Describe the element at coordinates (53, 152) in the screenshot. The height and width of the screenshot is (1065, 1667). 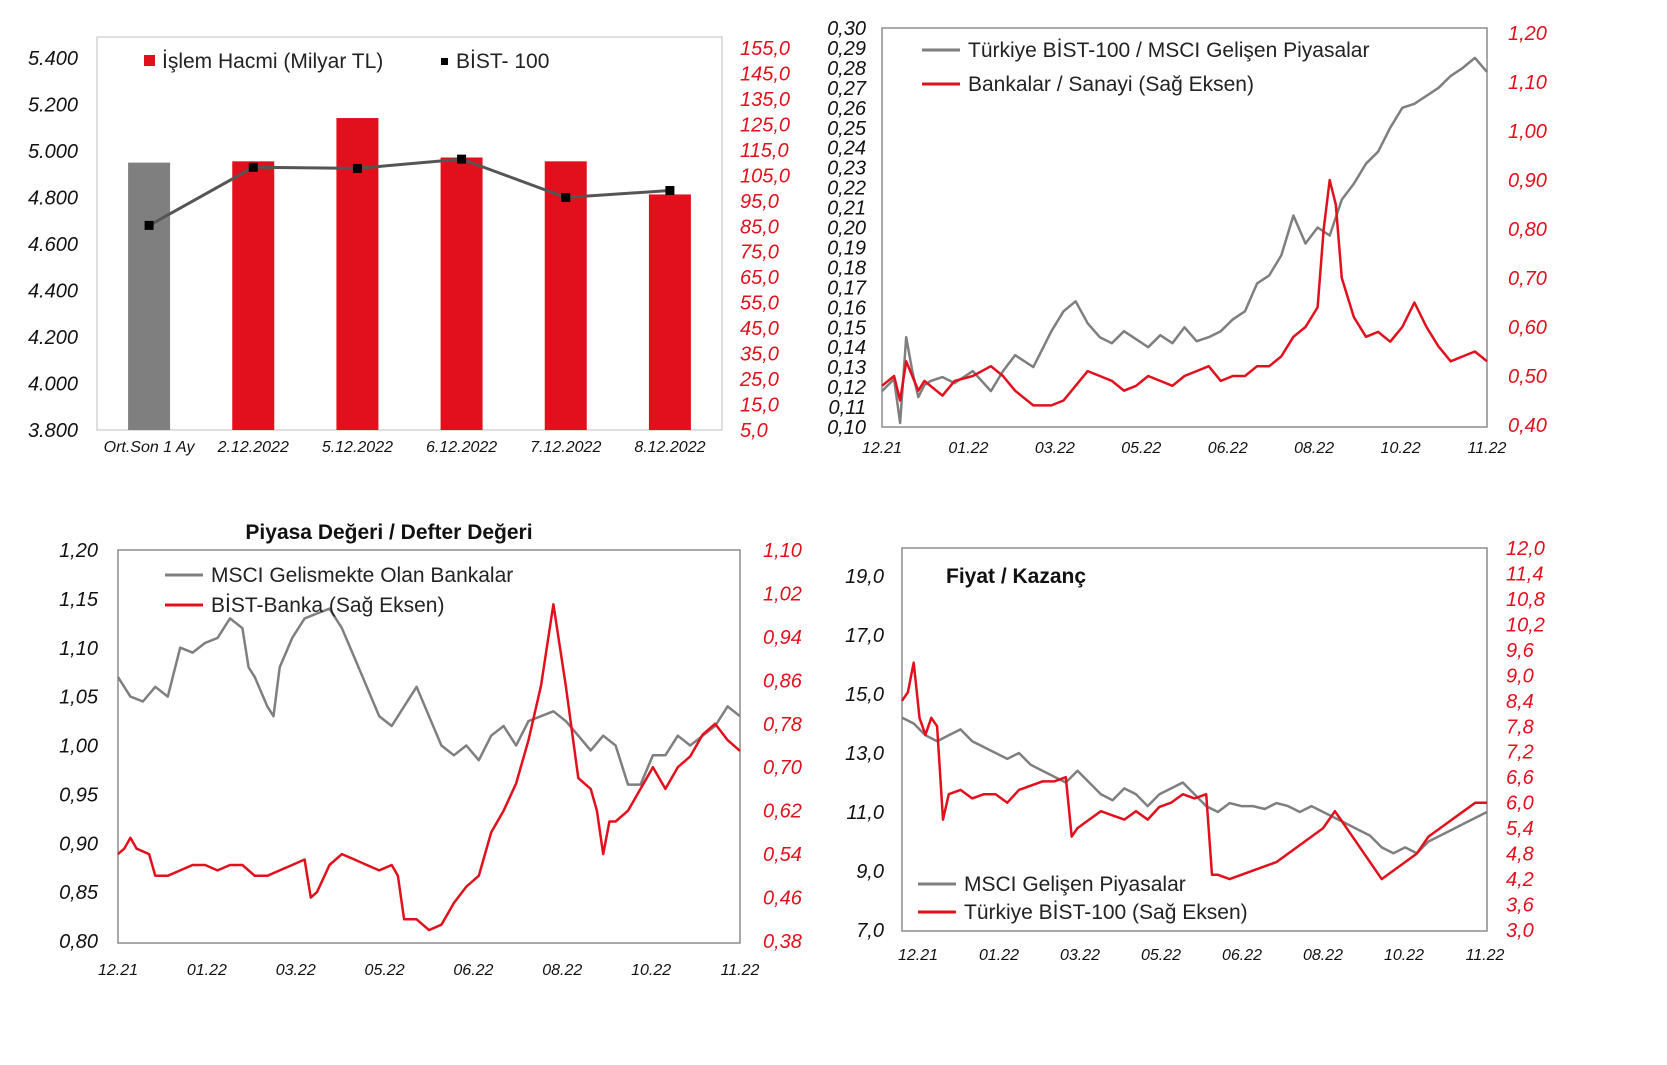
I see `left-axis-tick: 5.000` at that location.